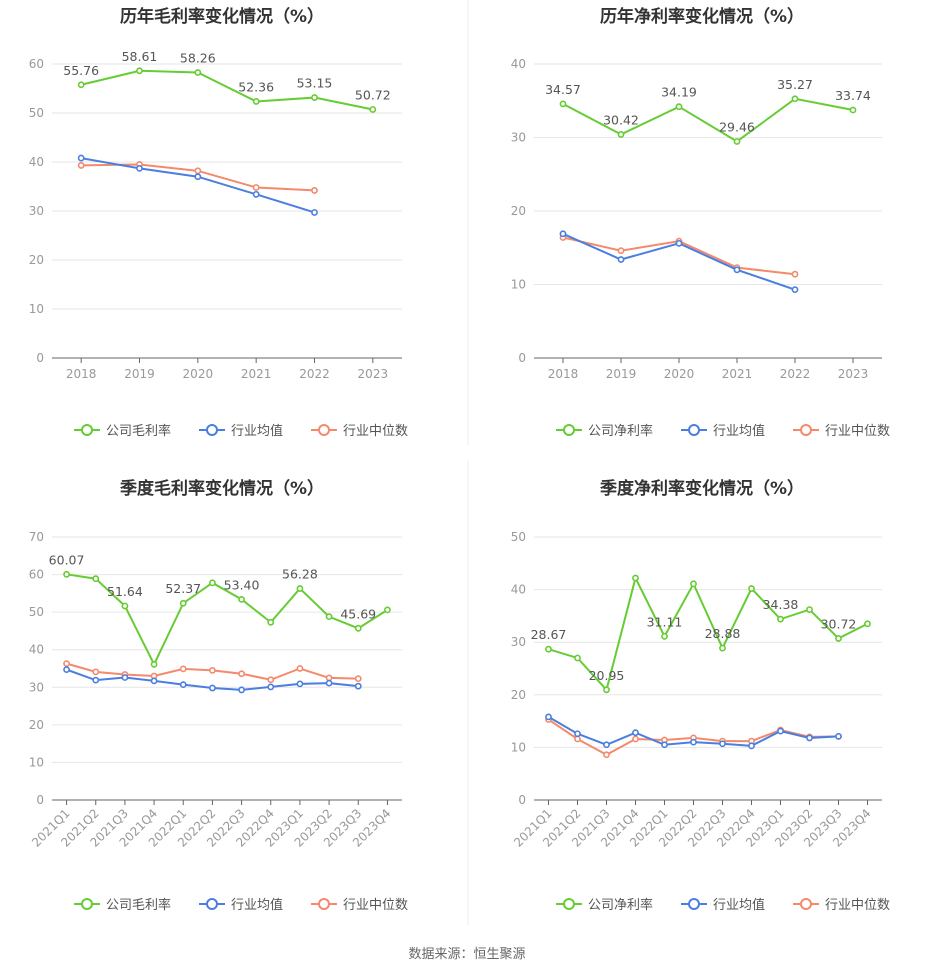 This screenshot has width=935, height=979. Describe the element at coordinates (183, 588) in the screenshot. I see `quarterly-gross-data-label: 52.37` at that location.